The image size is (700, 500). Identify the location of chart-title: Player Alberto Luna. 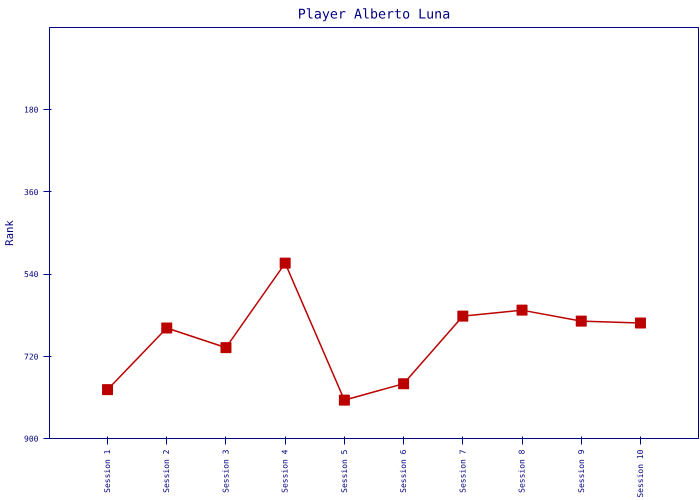
(374, 15).